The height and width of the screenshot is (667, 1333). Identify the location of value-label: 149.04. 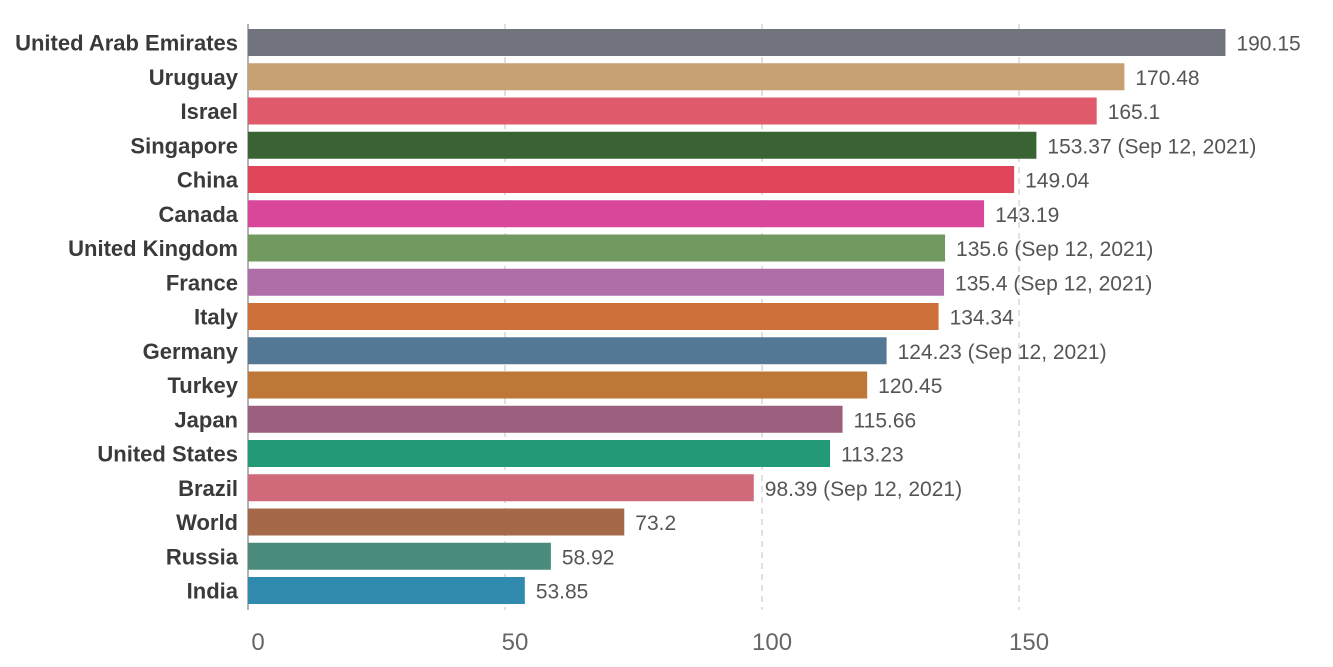
(1057, 181).